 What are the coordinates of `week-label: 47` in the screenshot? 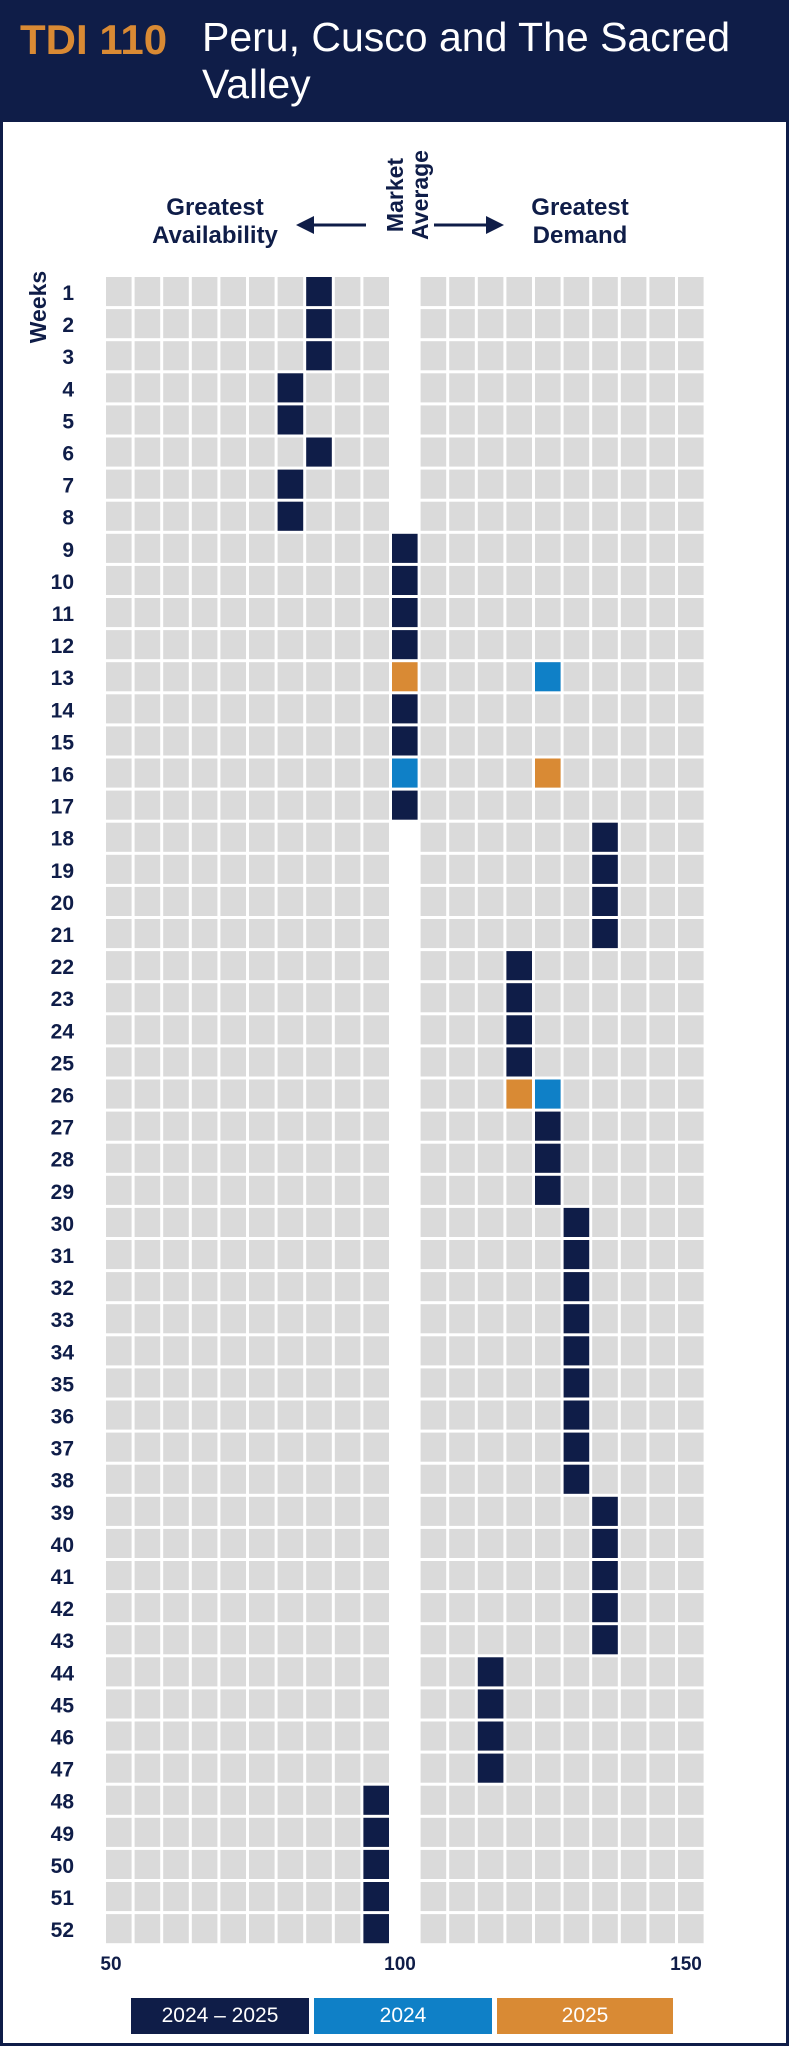 It's located at (62, 1770).